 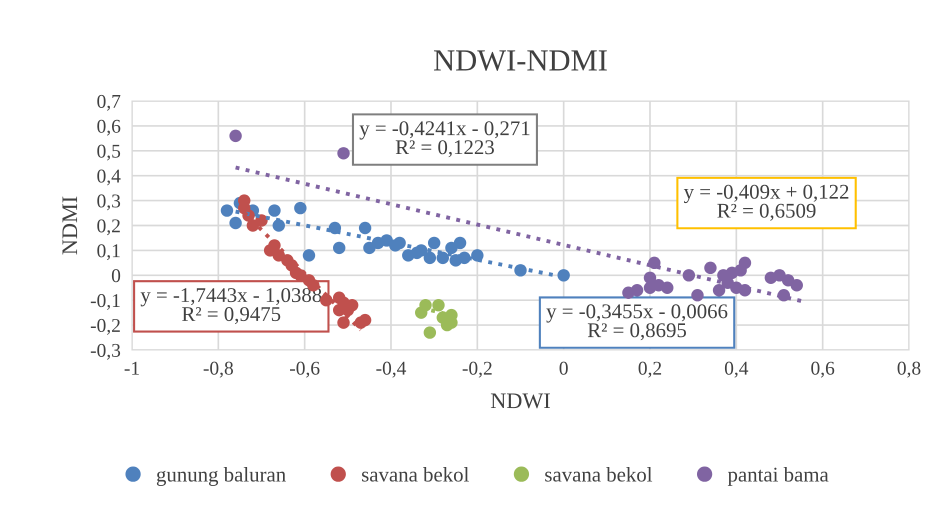 What do you see at coordinates (108, 227) in the screenshot?
I see `y-tick-label: 0,2` at bounding box center [108, 227].